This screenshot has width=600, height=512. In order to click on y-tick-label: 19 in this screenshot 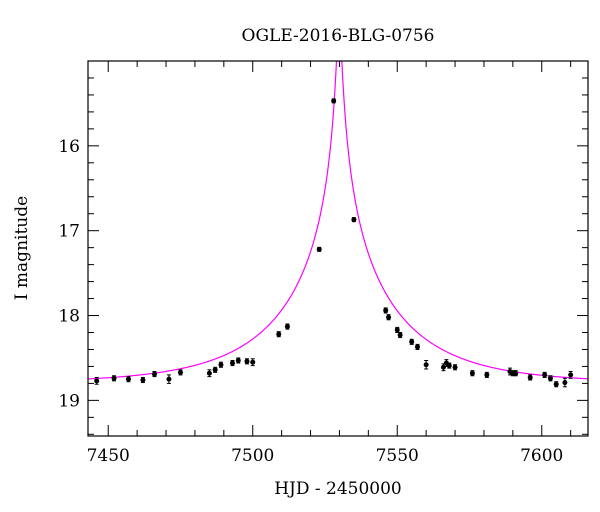, I will do `click(69, 401)`.